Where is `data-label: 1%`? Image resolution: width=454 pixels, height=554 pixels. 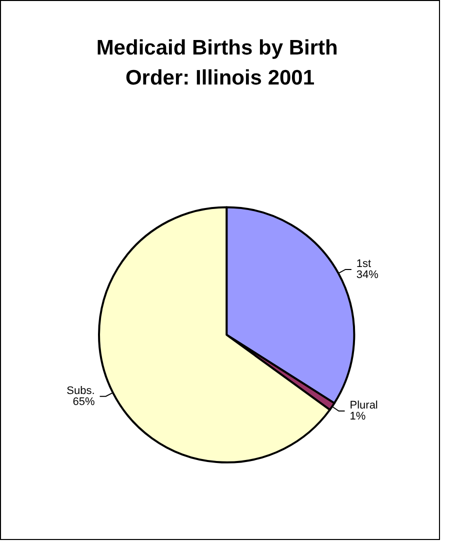 data-label: 1% is located at coordinates (358, 416).